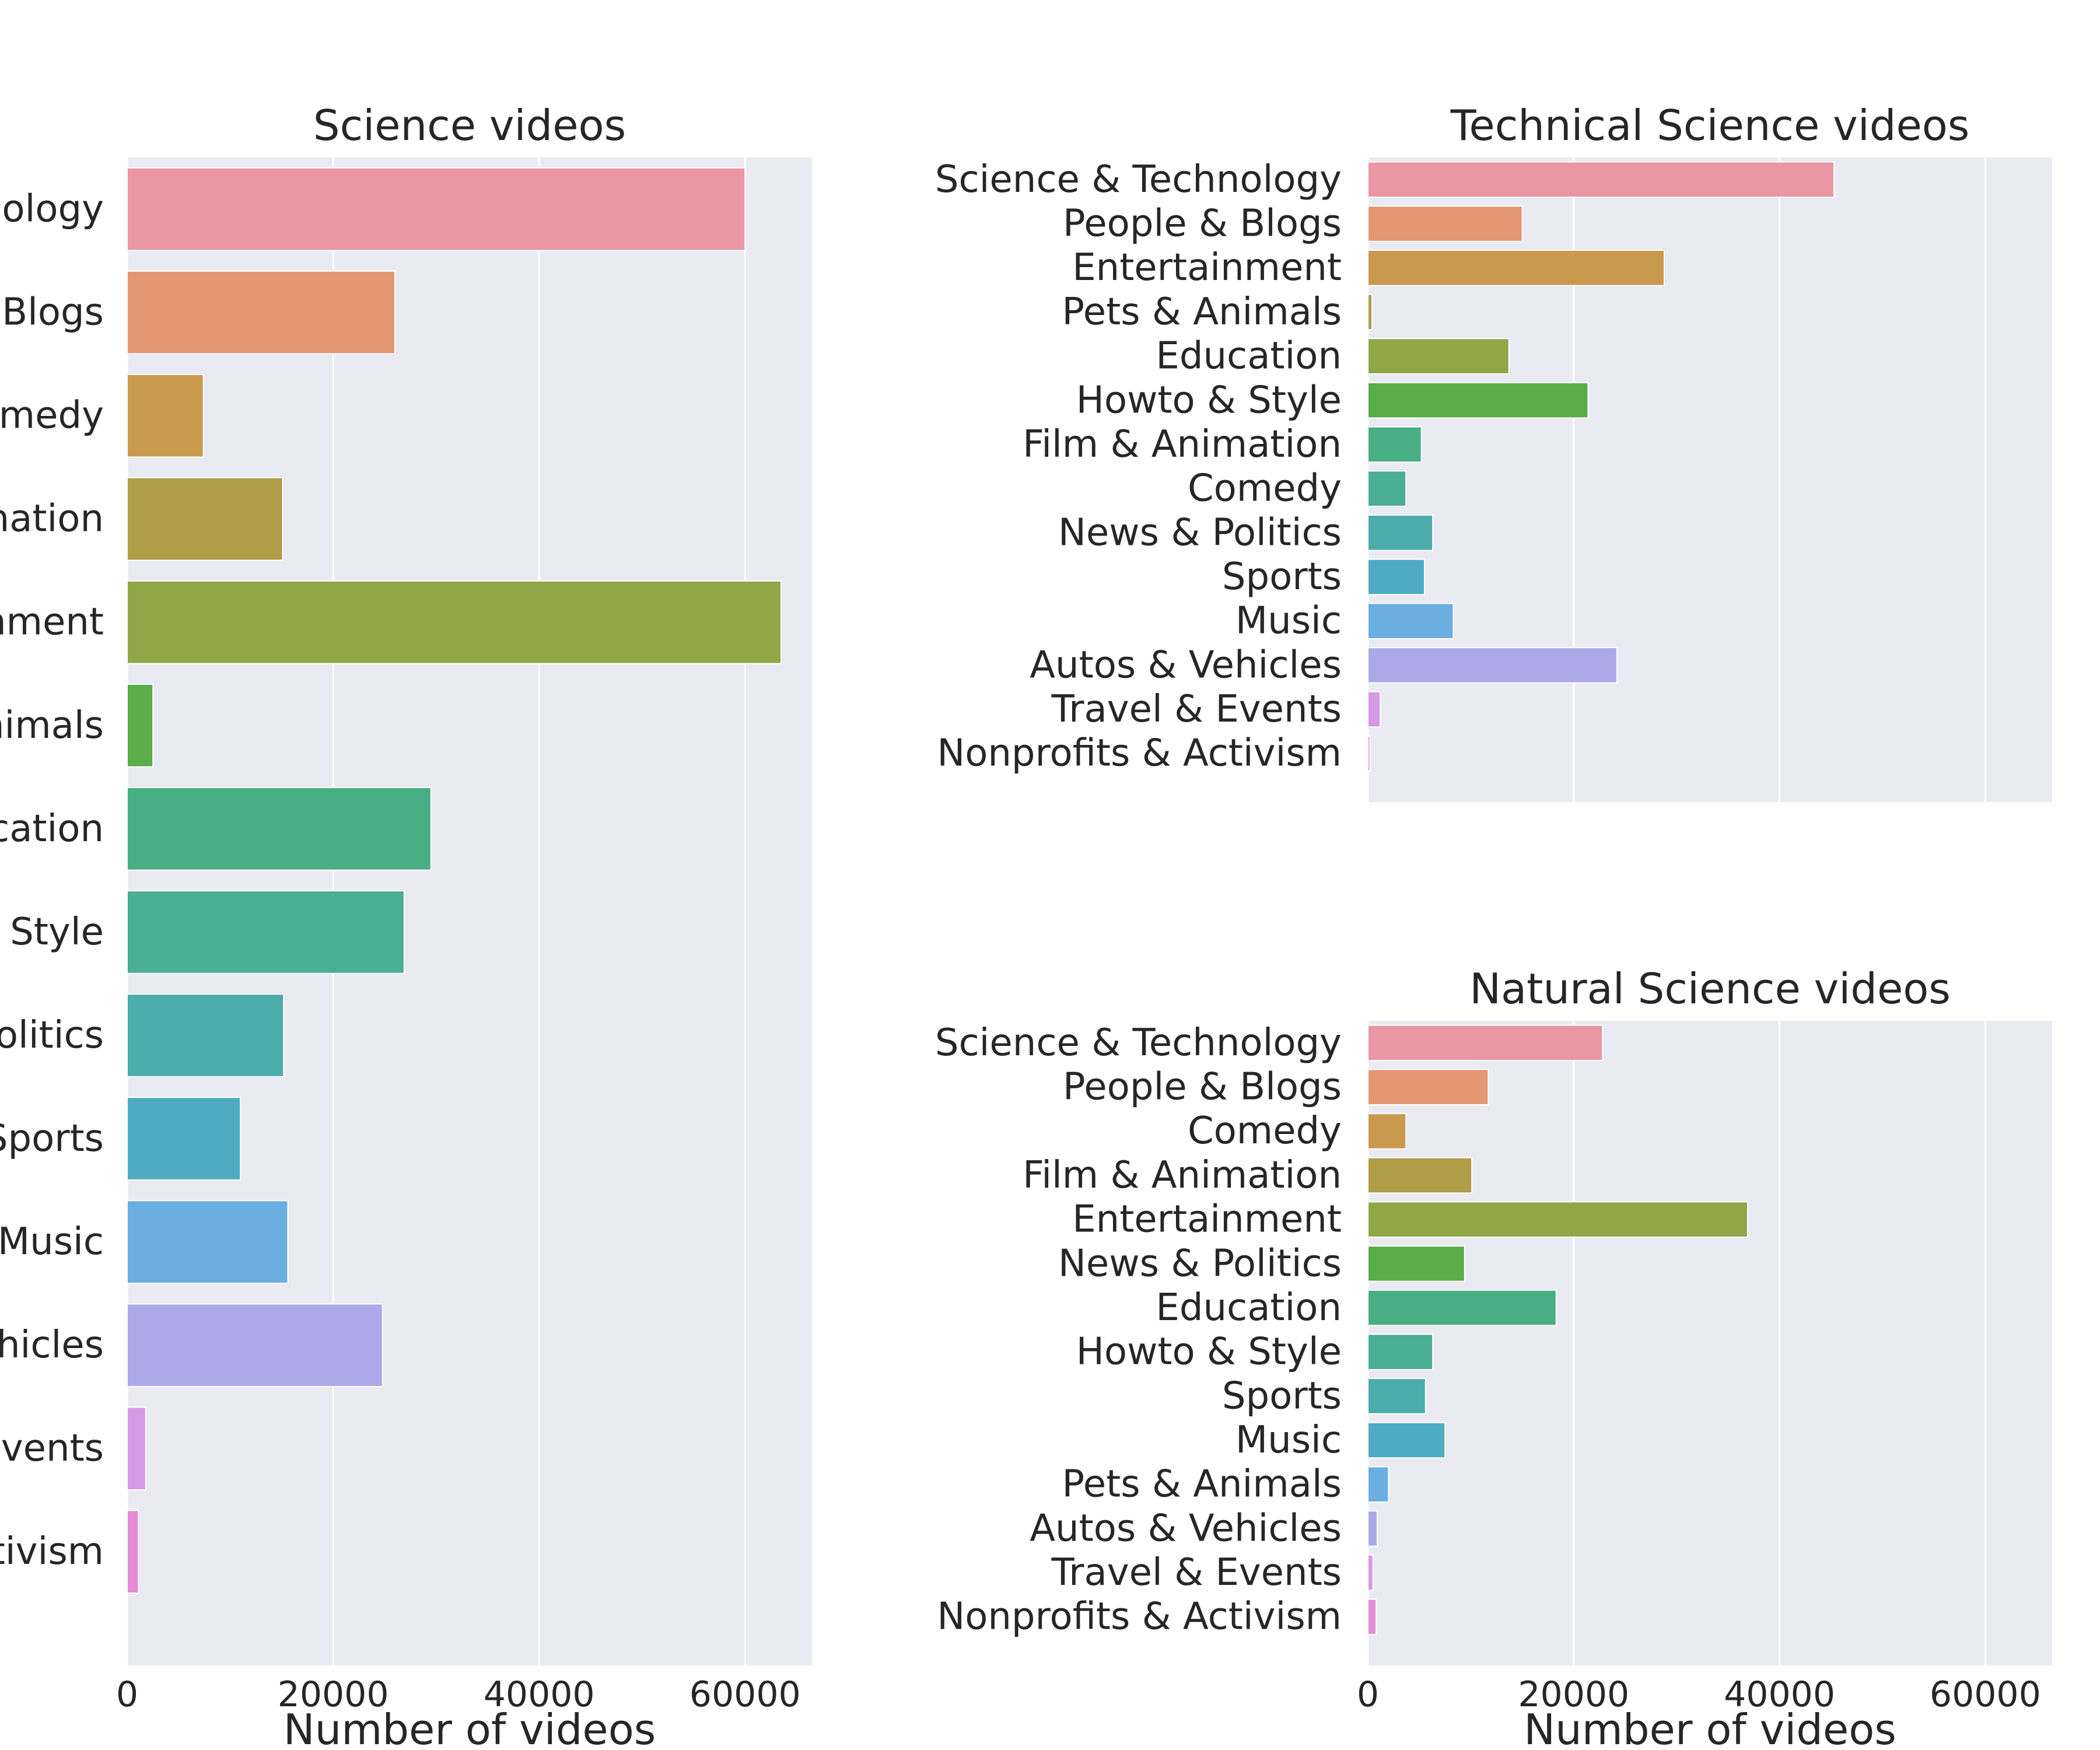 This screenshot has height=1750, width=2100. I want to click on category-label-travel-and-events: Events, so click(52, 1448).